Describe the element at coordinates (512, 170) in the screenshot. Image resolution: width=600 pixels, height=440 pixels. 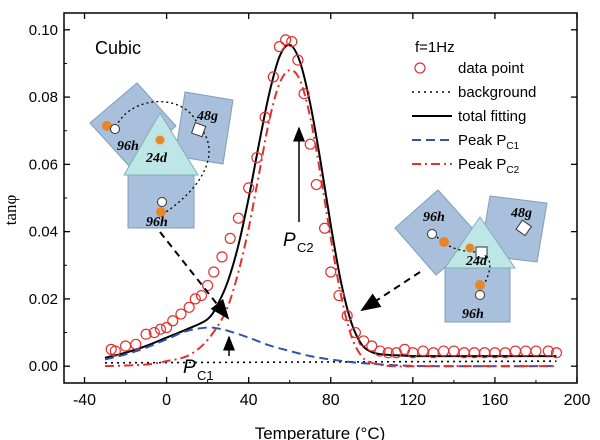
I see `legend-subscript: C2` at that location.